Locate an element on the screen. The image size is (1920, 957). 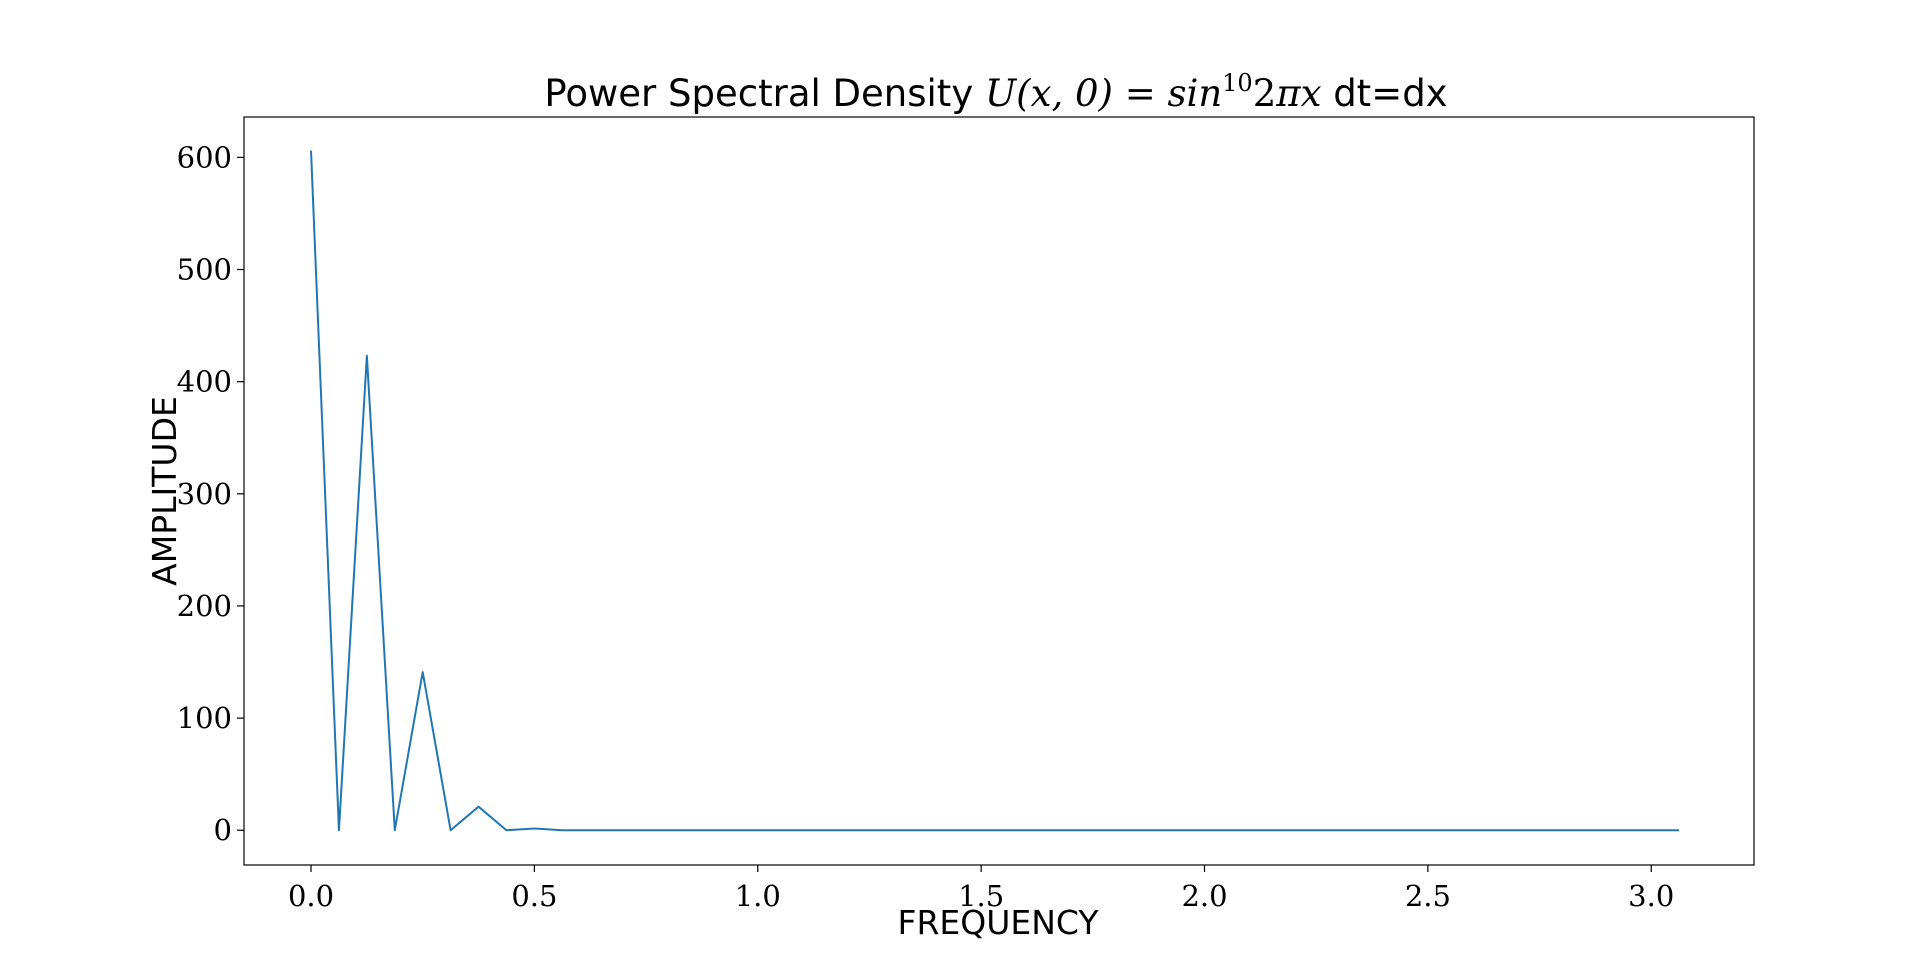
y-tick-label: 300 is located at coordinates (204, 494).